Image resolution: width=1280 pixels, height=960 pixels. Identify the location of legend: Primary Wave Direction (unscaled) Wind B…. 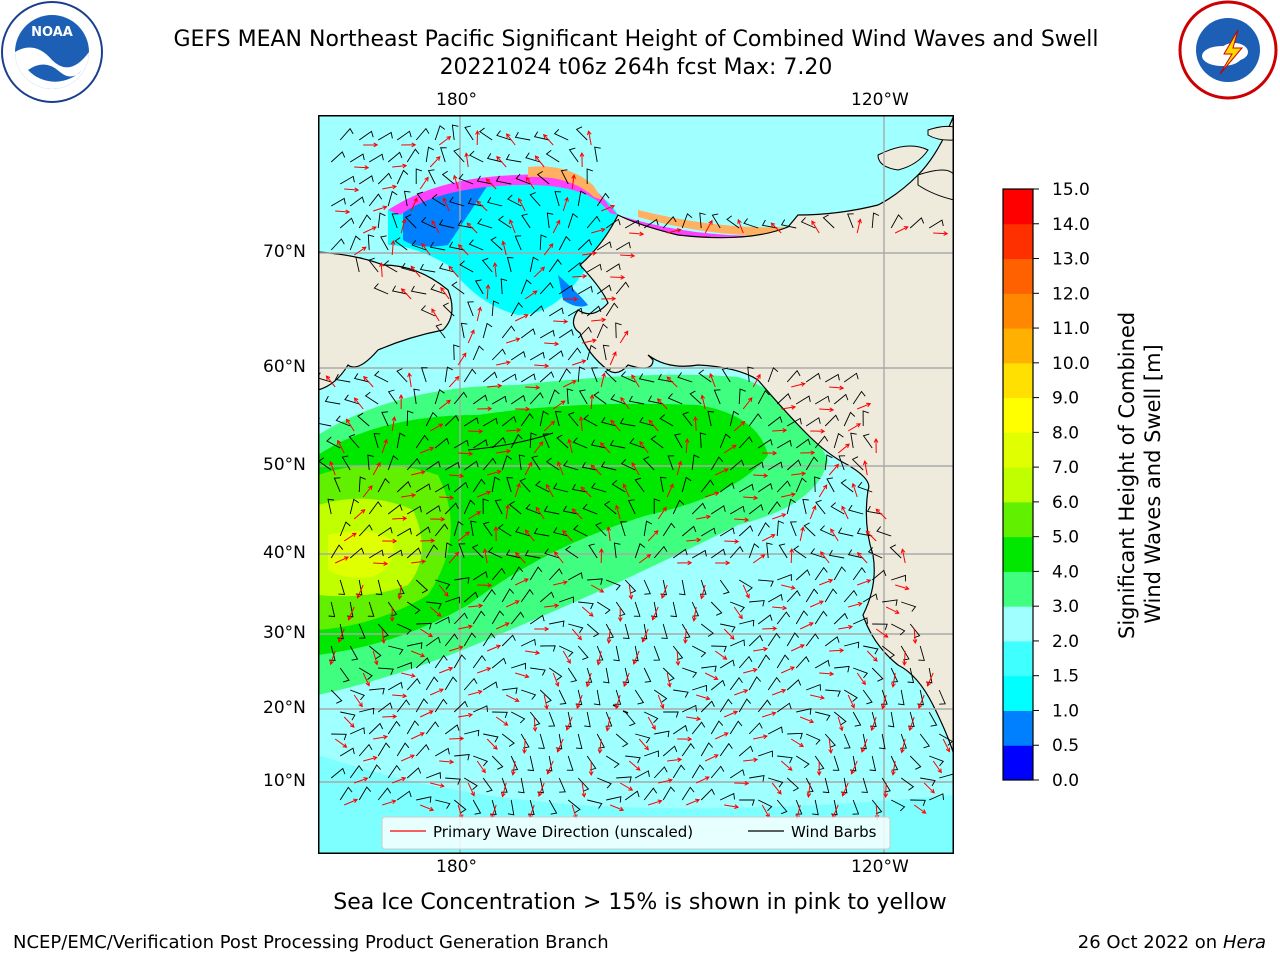
(636, 833).